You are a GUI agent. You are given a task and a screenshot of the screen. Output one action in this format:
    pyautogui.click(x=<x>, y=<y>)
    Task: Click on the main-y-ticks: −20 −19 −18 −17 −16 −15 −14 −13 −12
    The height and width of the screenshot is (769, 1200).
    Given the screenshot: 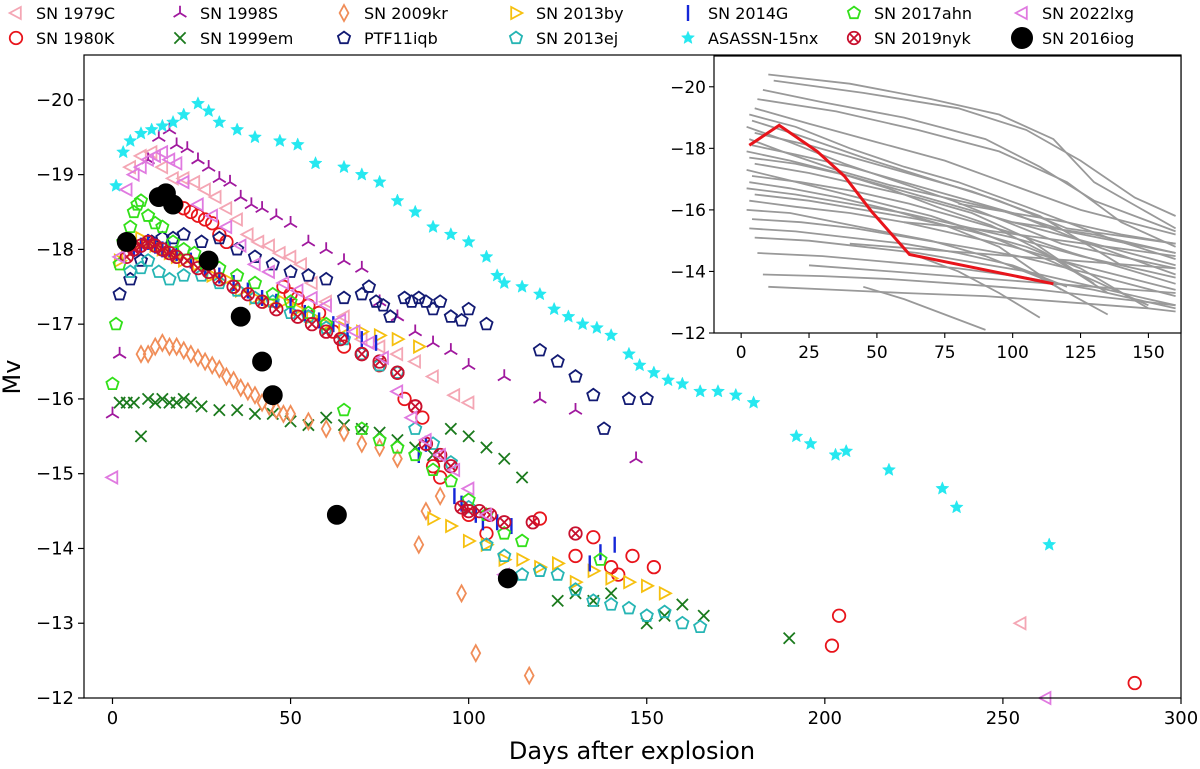 What is the action you would take?
    pyautogui.click(x=60, y=399)
    